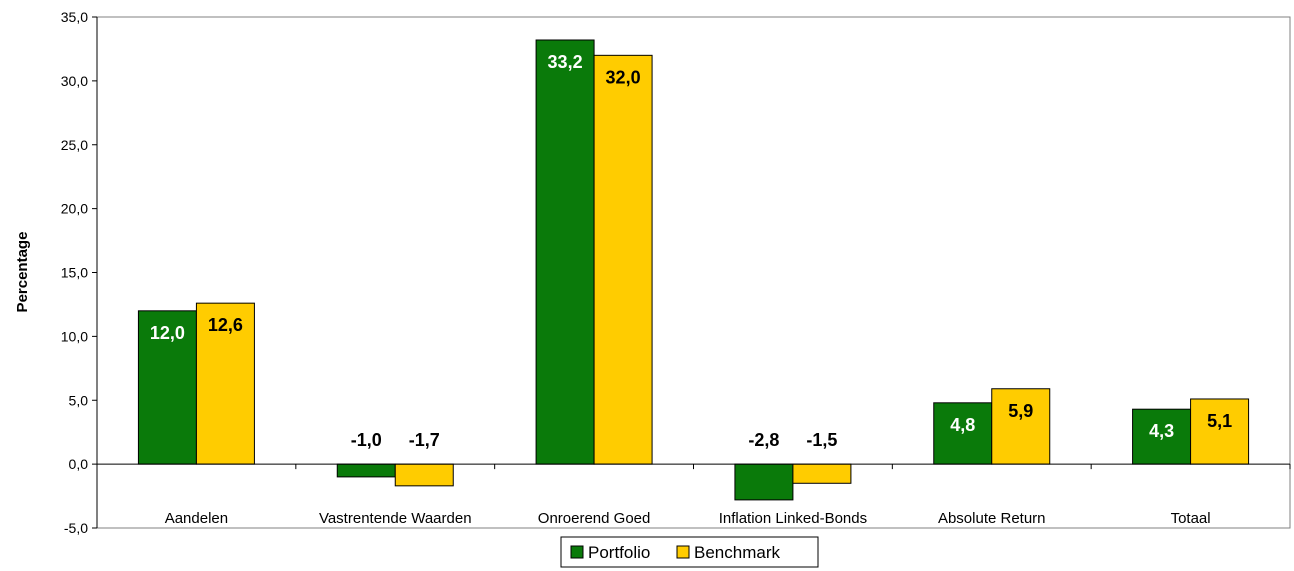 The height and width of the screenshot is (571, 1294). What do you see at coordinates (821, 440) in the screenshot?
I see `data-label: -1,5` at bounding box center [821, 440].